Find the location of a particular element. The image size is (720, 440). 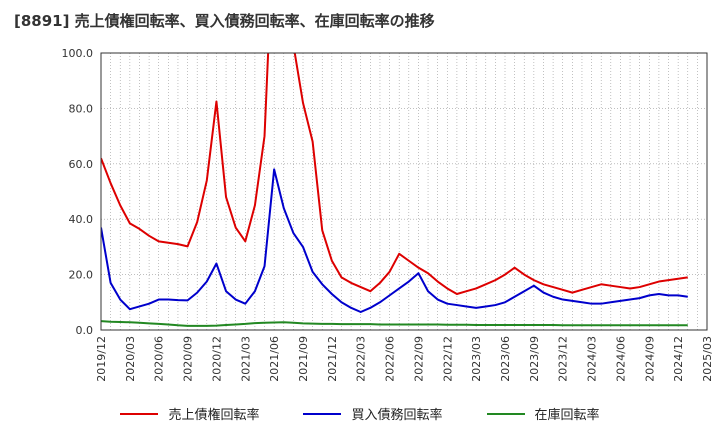

legend-label: 買入債務回転率 is located at coordinates (397, 415).